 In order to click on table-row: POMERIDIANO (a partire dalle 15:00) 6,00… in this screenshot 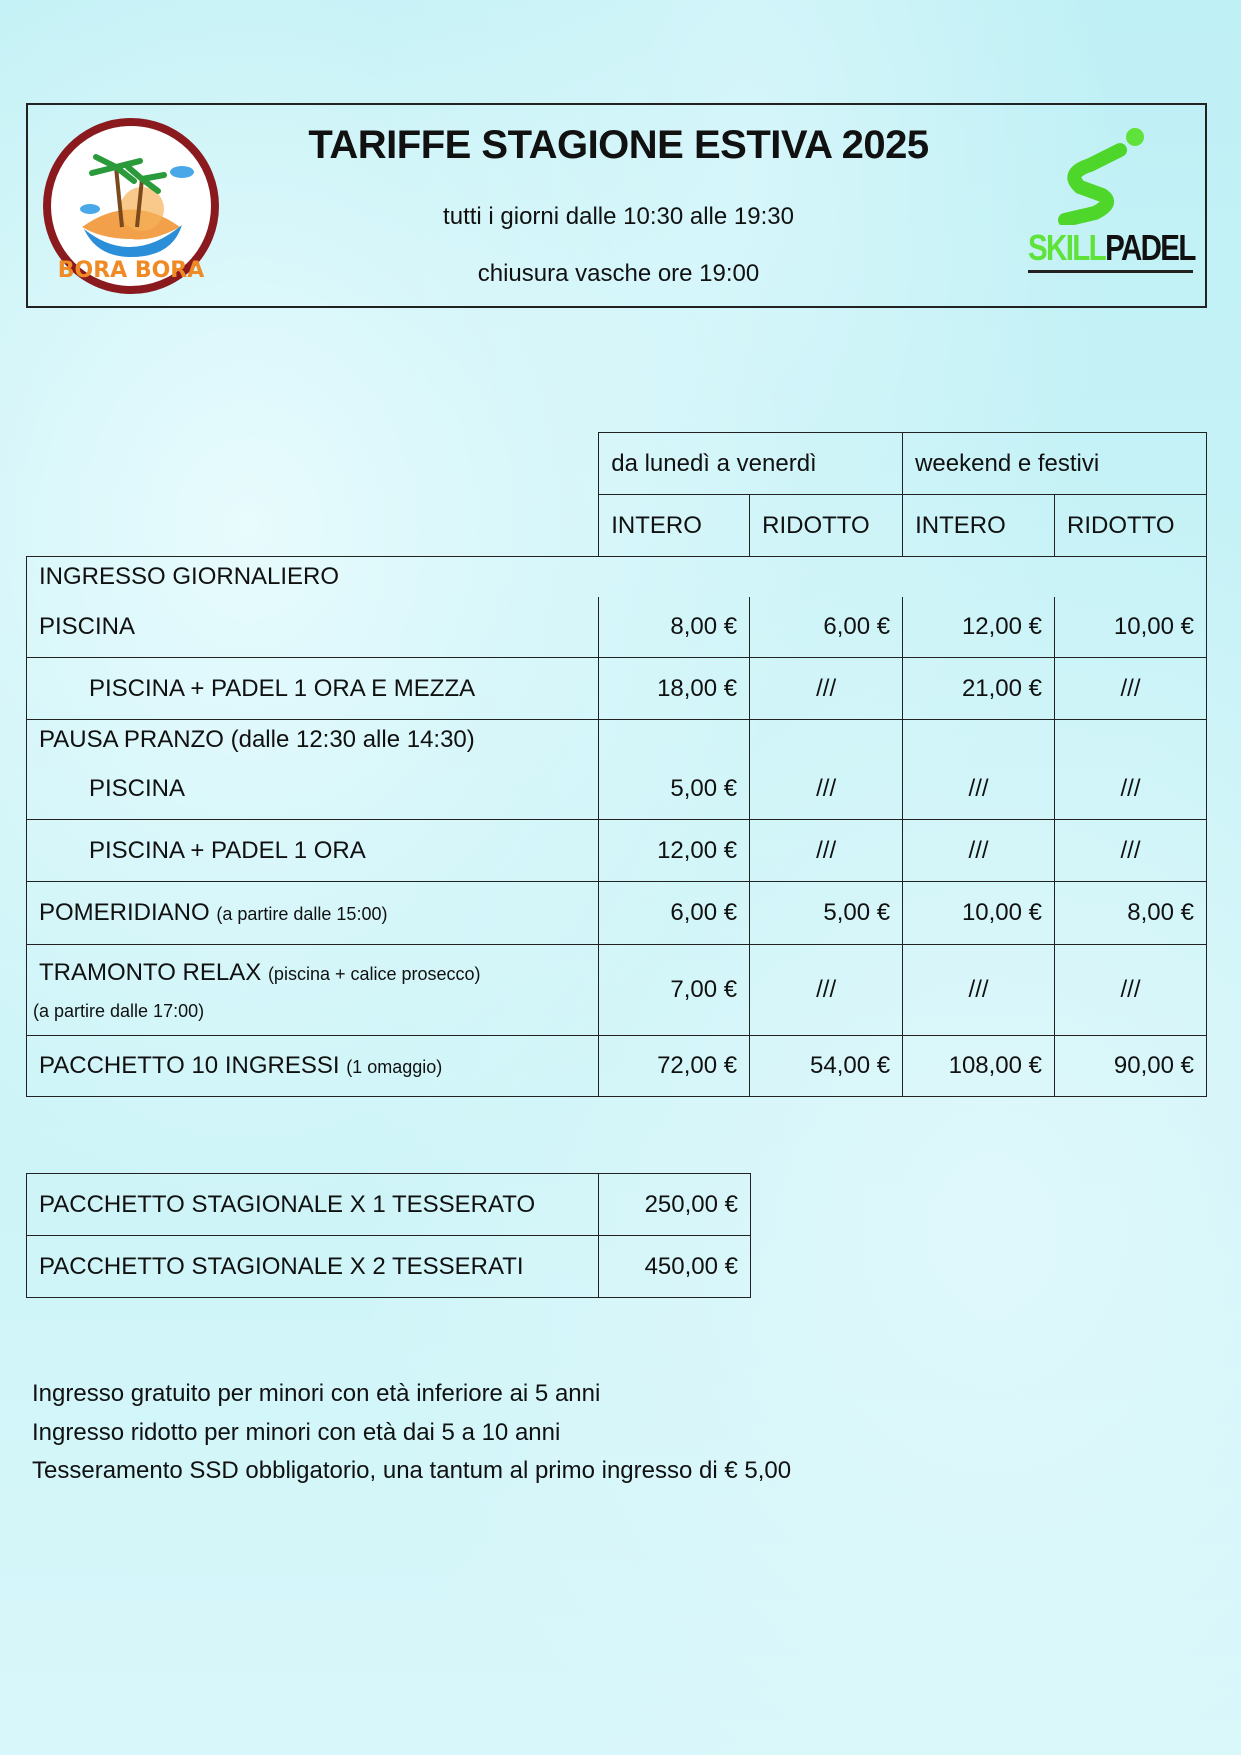, I will do `click(616, 913)`.